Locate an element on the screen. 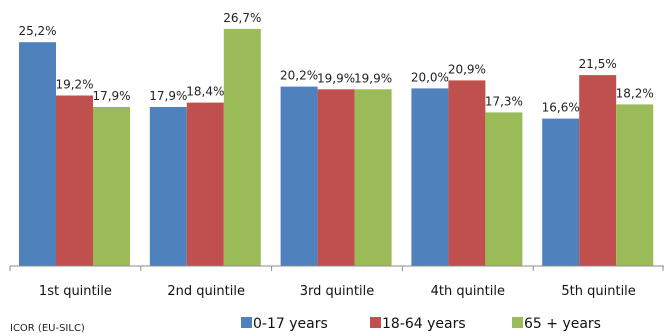 This screenshot has width=664, height=336. data-label-2-5: 21,5% is located at coordinates (598, 64).